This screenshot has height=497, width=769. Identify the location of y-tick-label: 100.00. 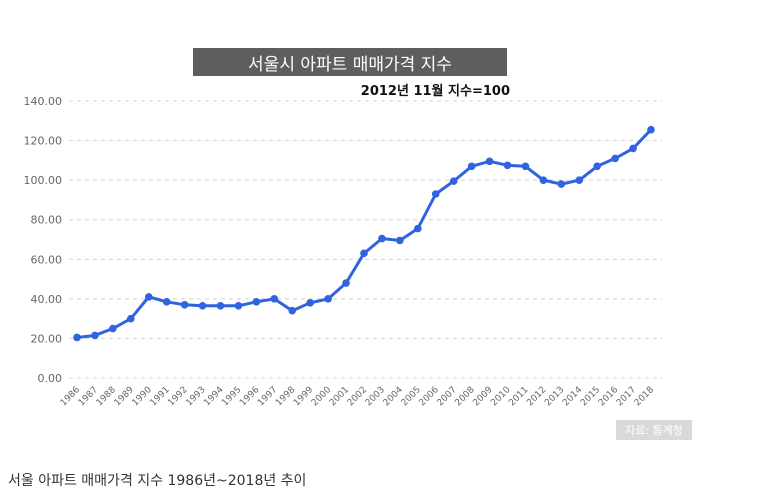
(43, 180).